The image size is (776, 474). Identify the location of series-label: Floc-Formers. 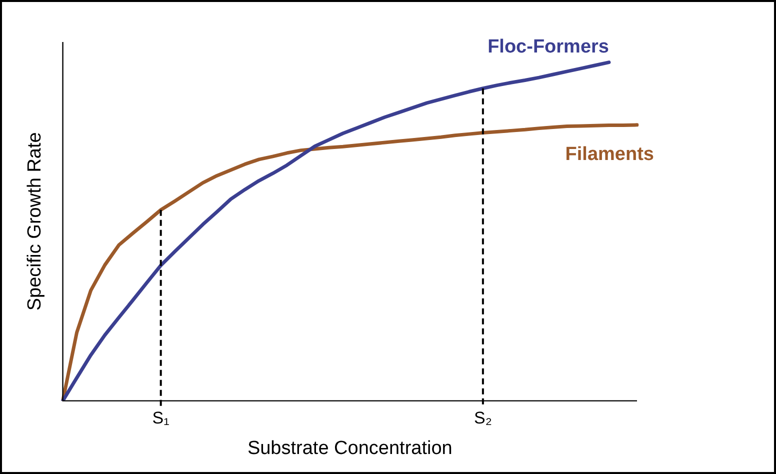
(548, 47).